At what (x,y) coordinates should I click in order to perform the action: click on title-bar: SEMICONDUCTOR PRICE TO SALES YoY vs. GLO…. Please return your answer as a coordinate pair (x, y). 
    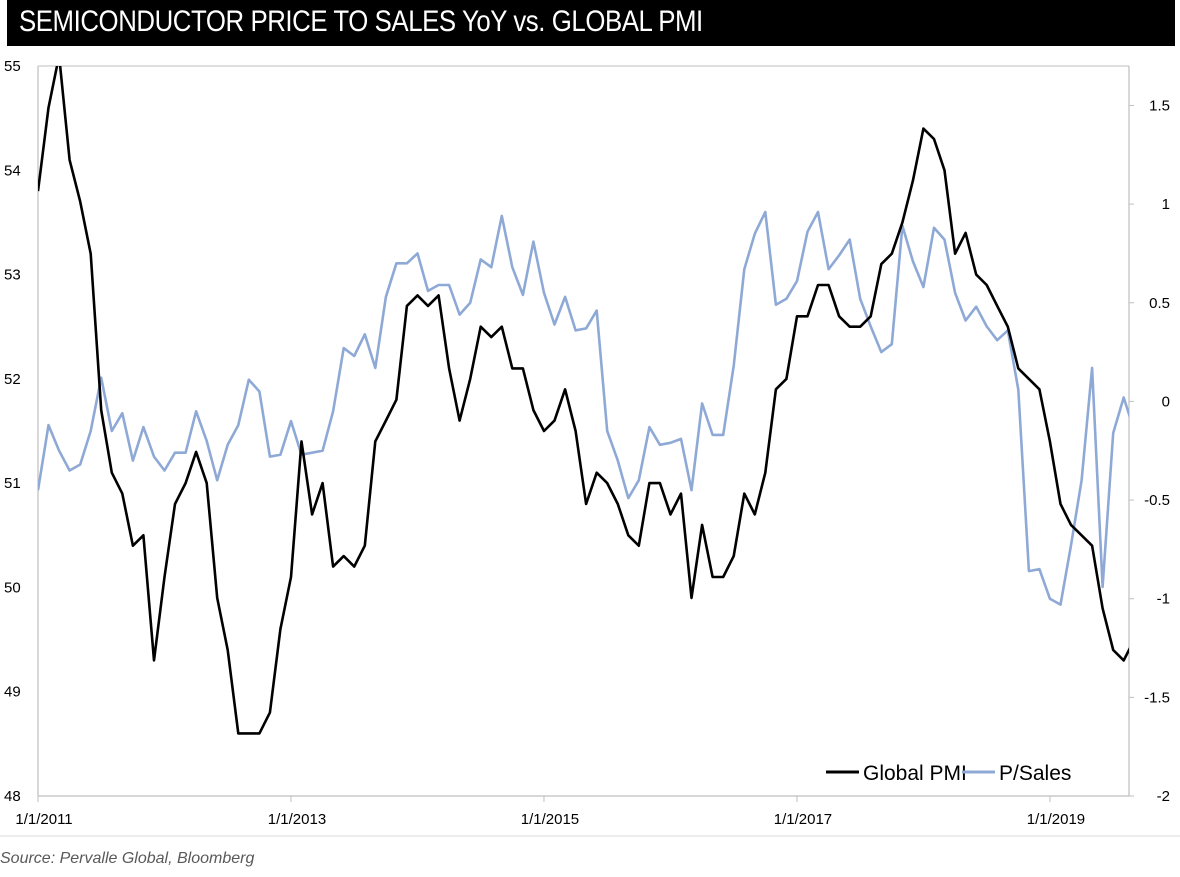
    Looking at the image, I should click on (591, 23).